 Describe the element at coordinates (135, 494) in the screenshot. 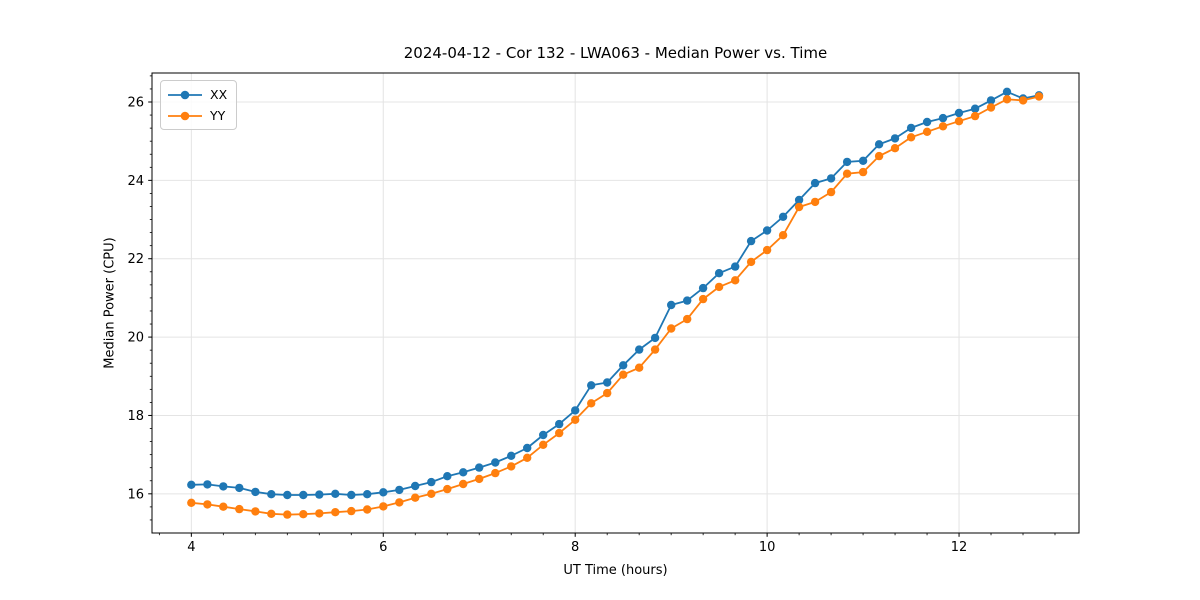

I see `y-tick-label: 16` at that location.